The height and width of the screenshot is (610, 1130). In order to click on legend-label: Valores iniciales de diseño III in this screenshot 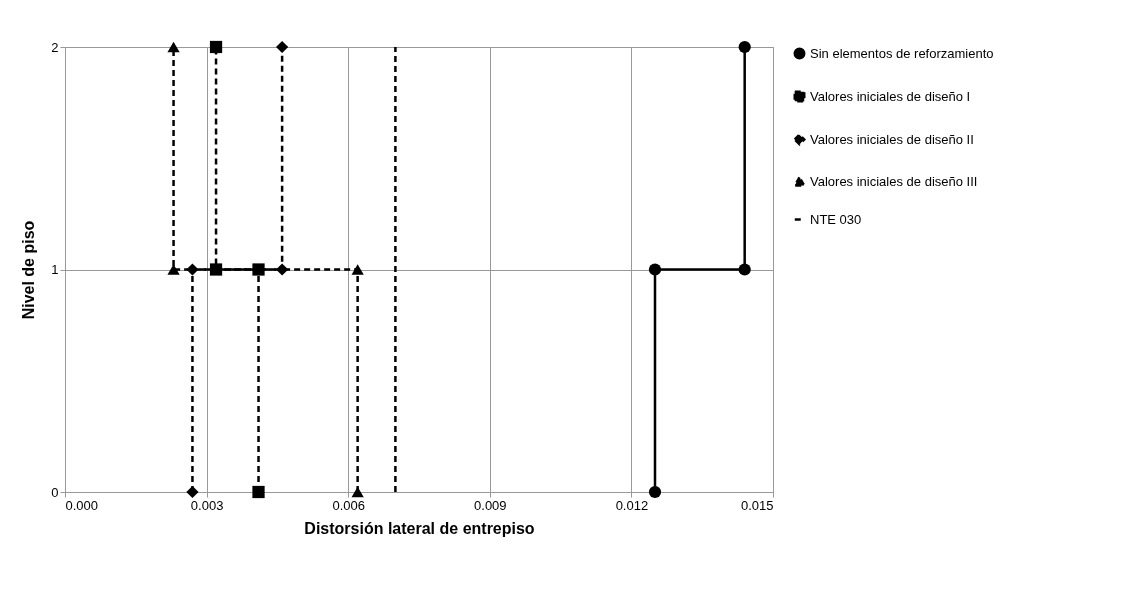, I will do `click(894, 181)`.